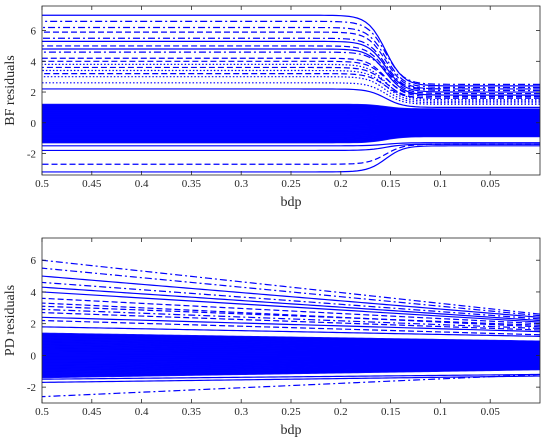 The width and height of the screenshot is (550, 445). What do you see at coordinates (10, 320) in the screenshot?
I see `y-axis-label: PD residuals` at bounding box center [10, 320].